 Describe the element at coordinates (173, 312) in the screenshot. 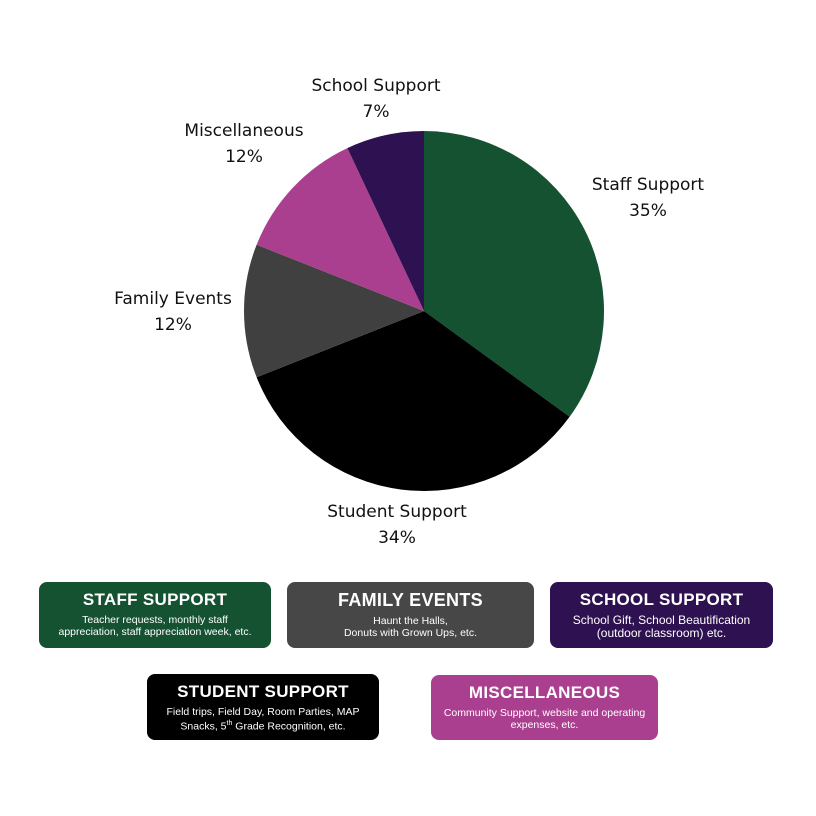

I see `label-family-events: Family Events 12%` at that location.